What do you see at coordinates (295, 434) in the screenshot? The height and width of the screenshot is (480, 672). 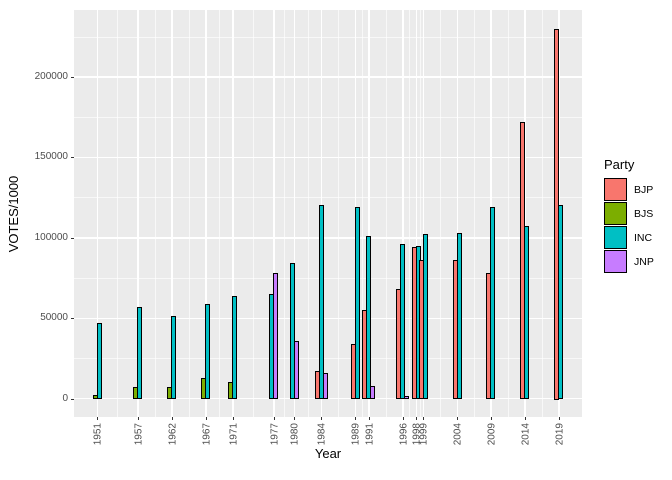 I see `x-tick-label: 1980` at bounding box center [295, 434].